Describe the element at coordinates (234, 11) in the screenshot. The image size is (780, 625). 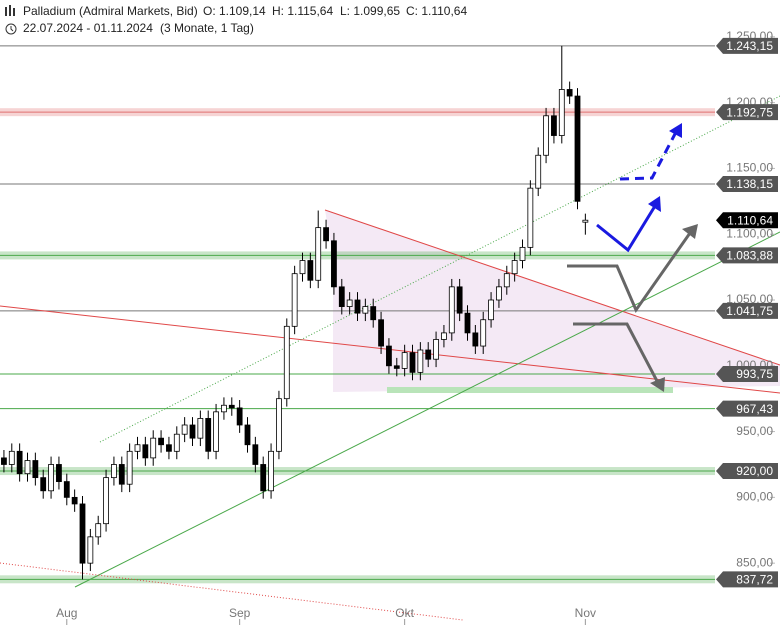
I see `ohlc-open: O: 1.109,14` at that location.